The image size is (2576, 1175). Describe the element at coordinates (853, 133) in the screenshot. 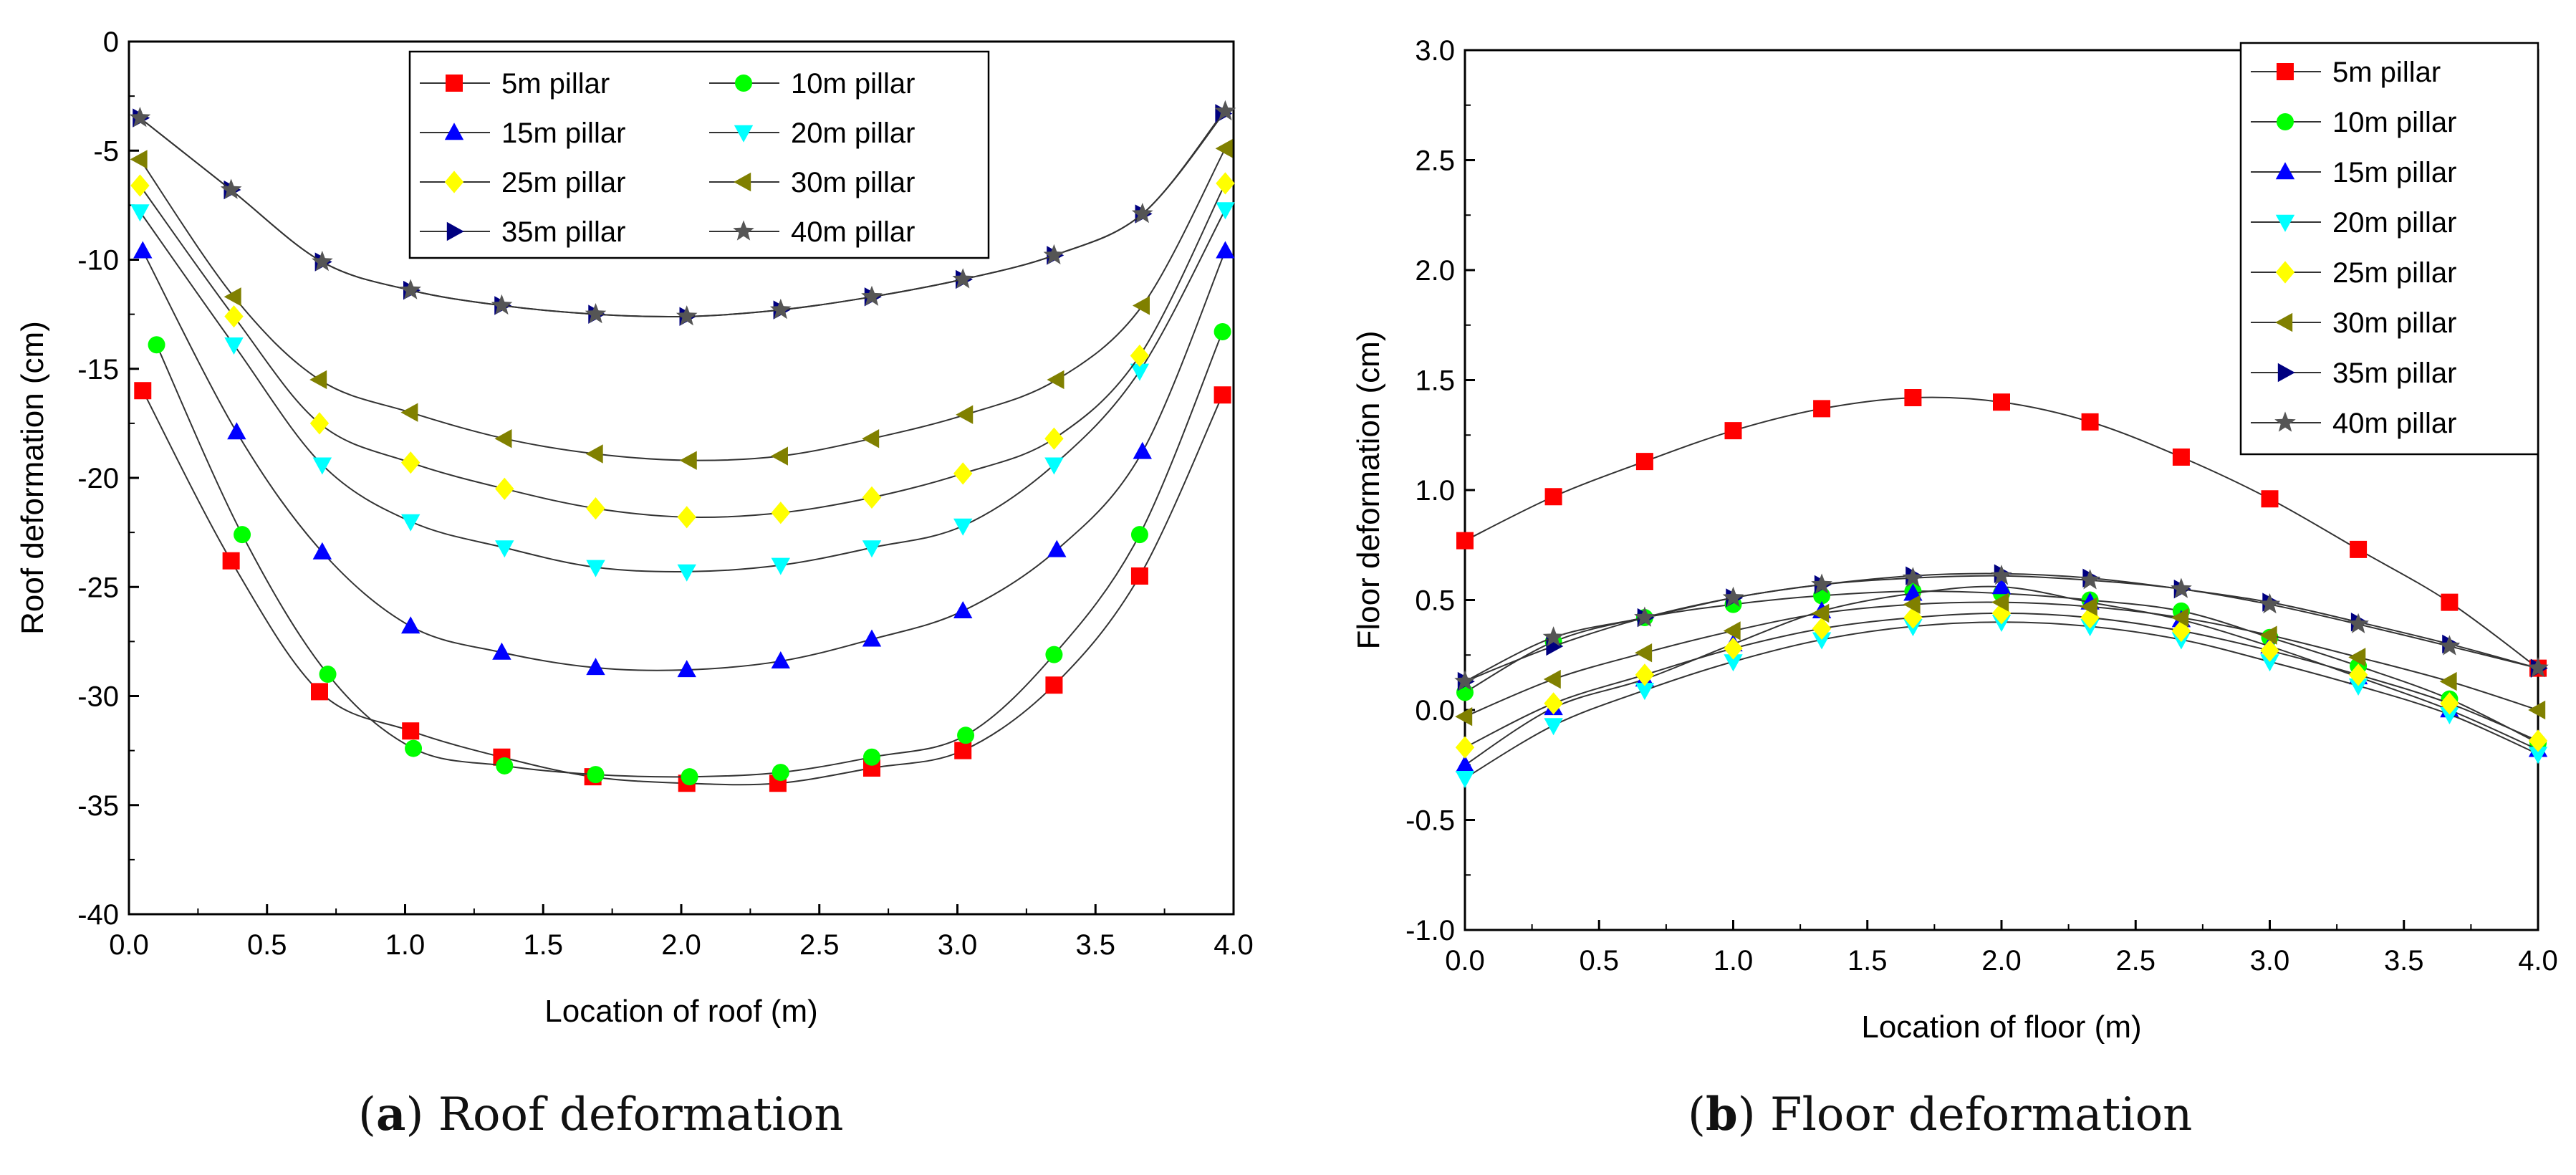

I see `legend-label: 20m pillar` at that location.